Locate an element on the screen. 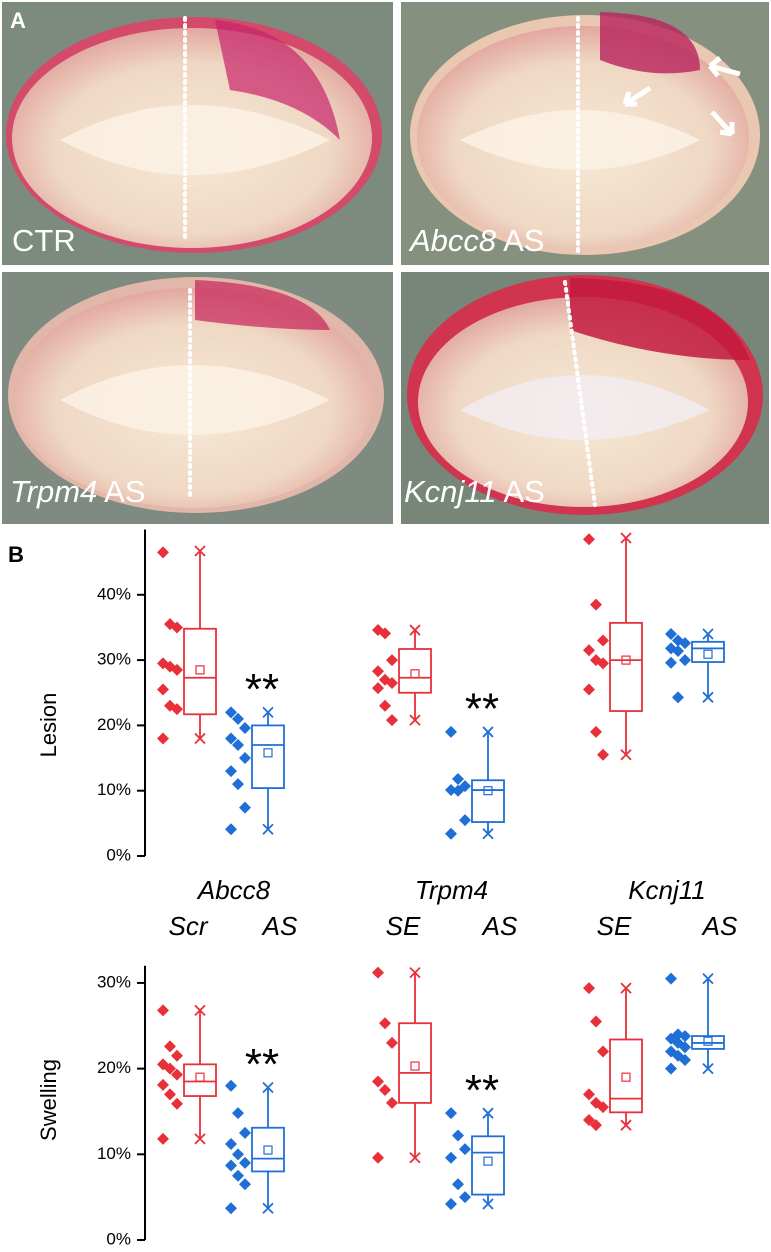  brain-image is located at coordinates (585, 398).